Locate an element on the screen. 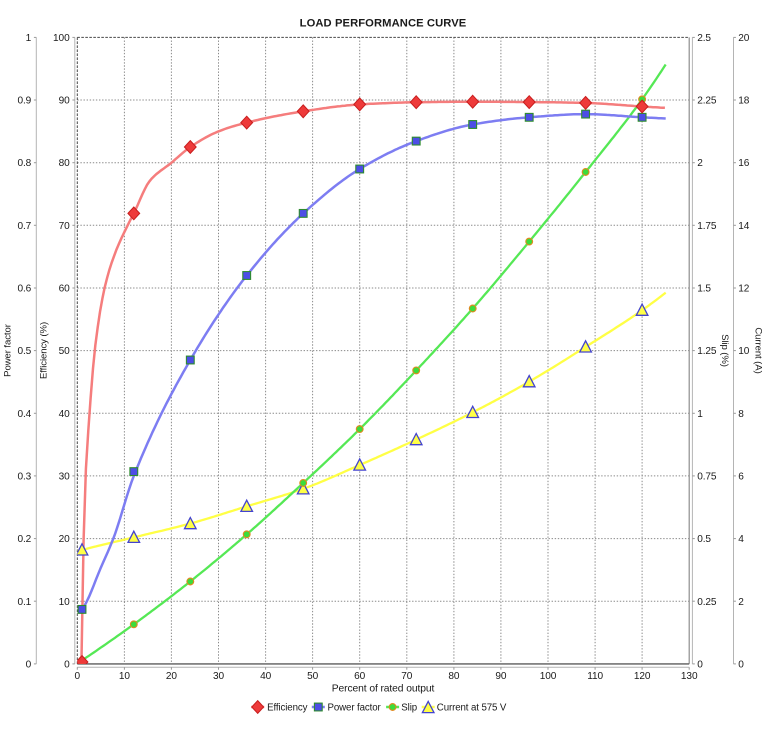 The width and height of the screenshot is (777, 733). svg-text: 1.75 is located at coordinates (707, 226).